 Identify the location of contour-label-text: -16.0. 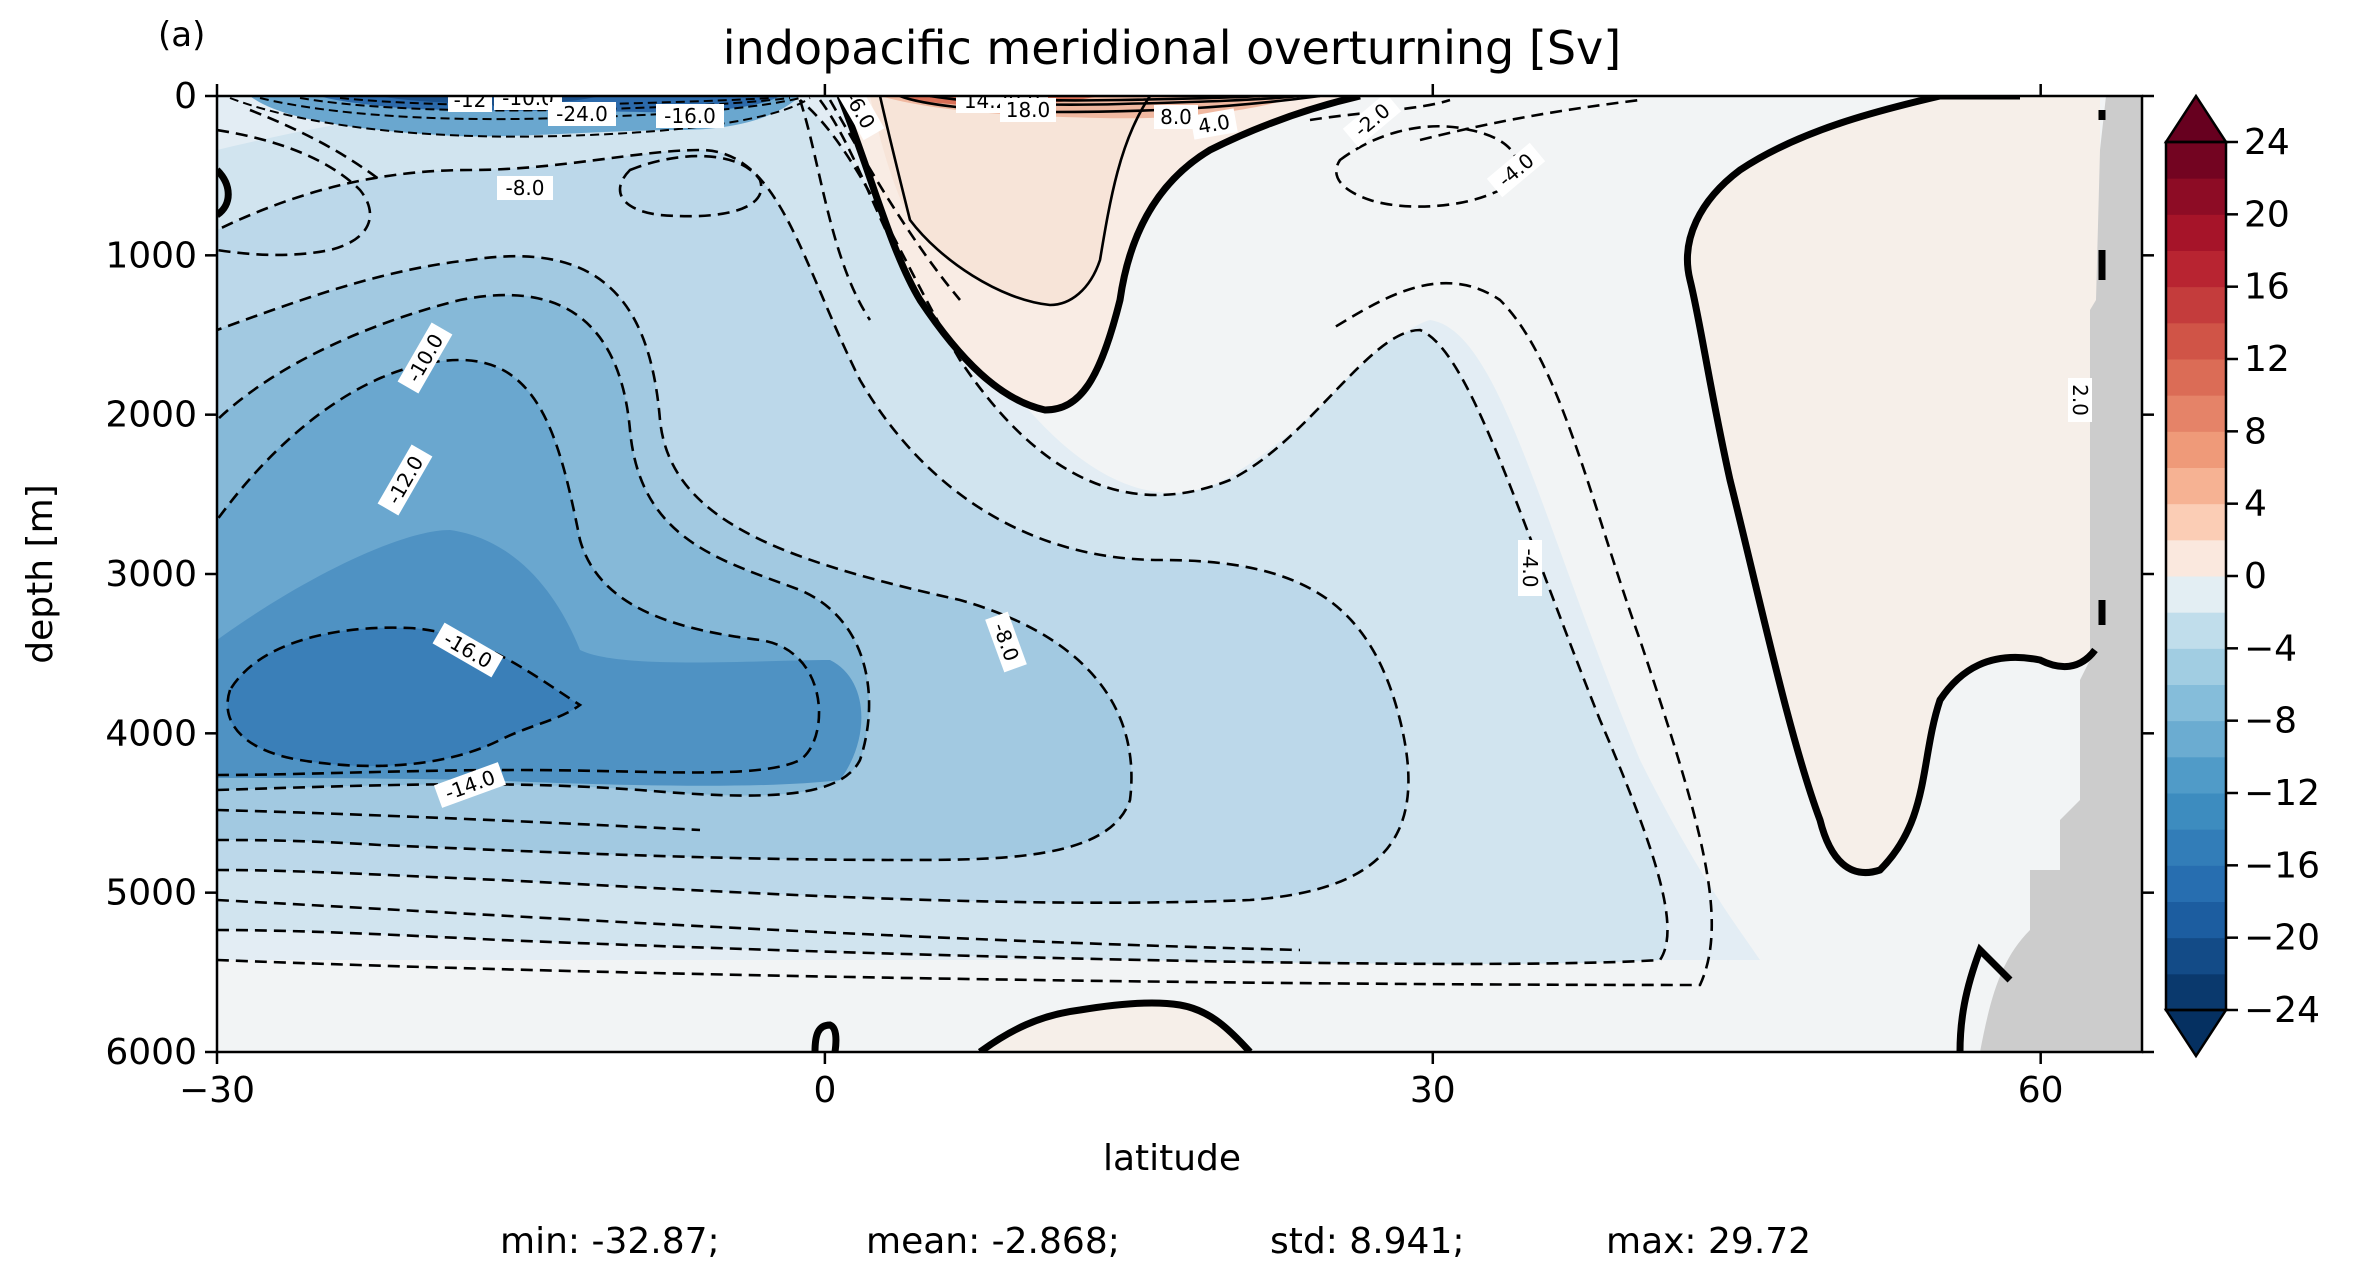
(690, 116).